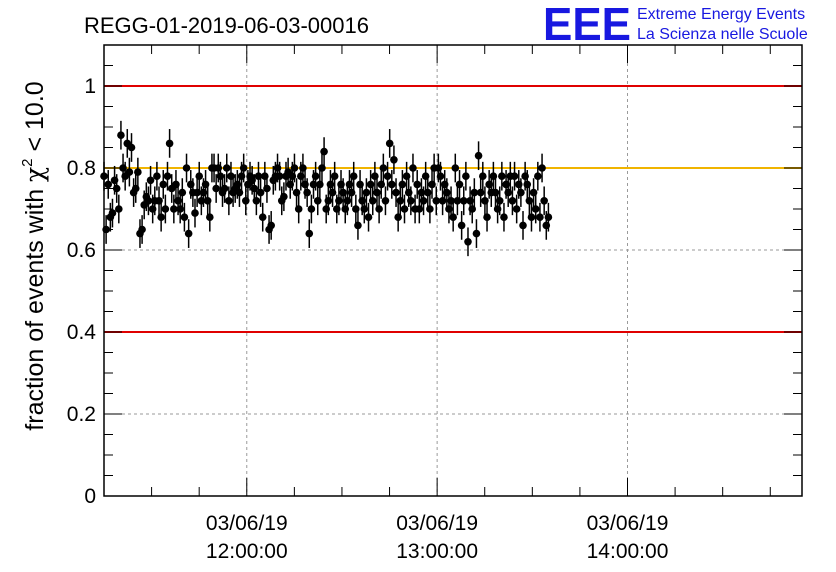 The image size is (836, 572). What do you see at coordinates (35, 119) in the screenshot?
I see `y-axis-title-suffix: < 10.0` at bounding box center [35, 119].